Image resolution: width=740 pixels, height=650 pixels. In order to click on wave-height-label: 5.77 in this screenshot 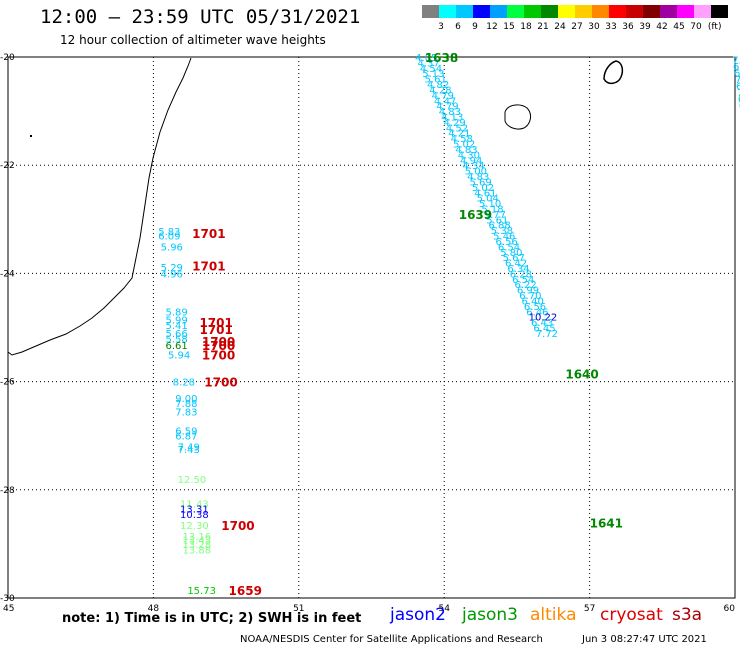, I will do `click(495, 215)`.